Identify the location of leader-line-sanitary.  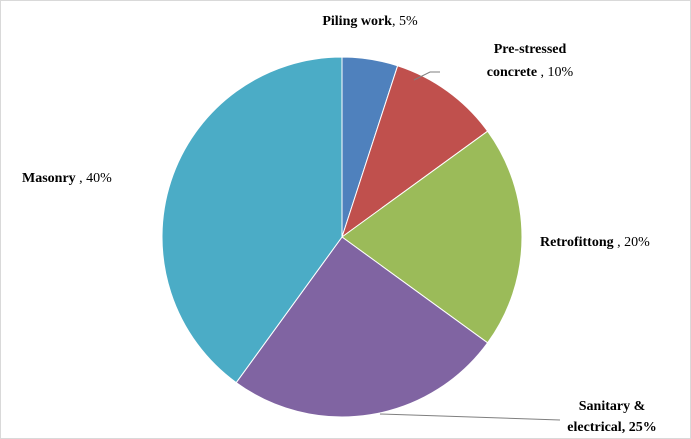
(470, 417).